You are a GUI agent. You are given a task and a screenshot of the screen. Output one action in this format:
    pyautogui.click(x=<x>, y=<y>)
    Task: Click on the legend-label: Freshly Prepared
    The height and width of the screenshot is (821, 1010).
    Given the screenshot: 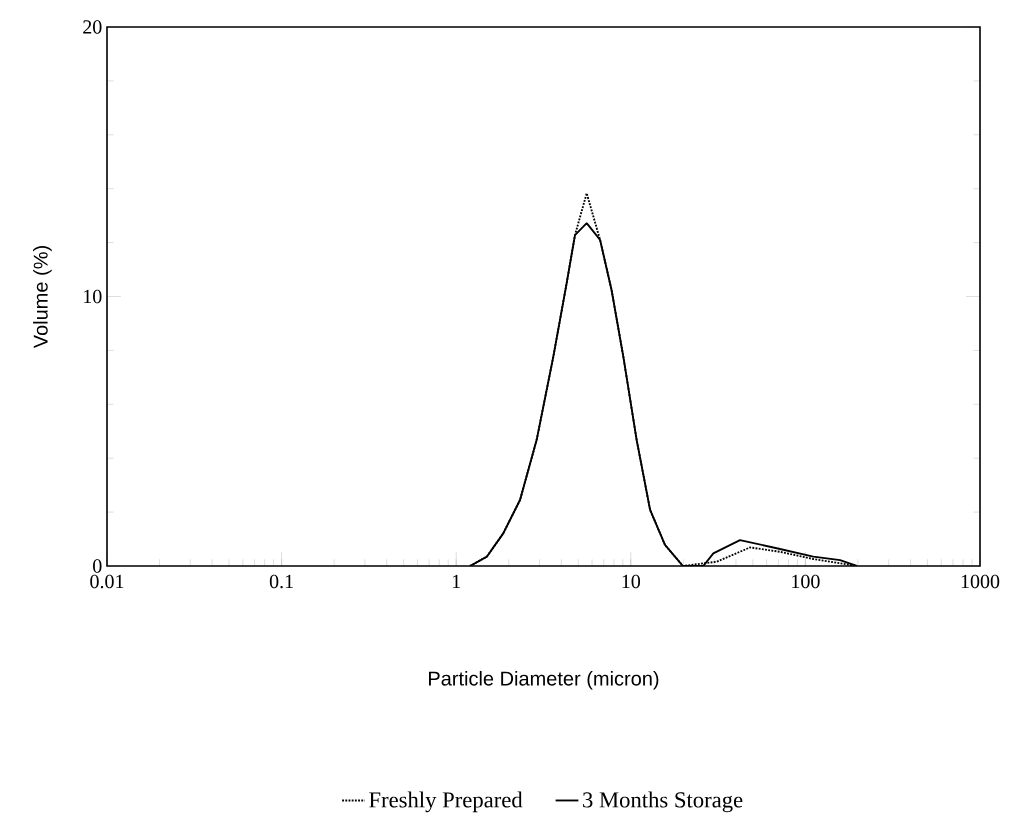 What is the action you would take?
    pyautogui.click(x=446, y=802)
    